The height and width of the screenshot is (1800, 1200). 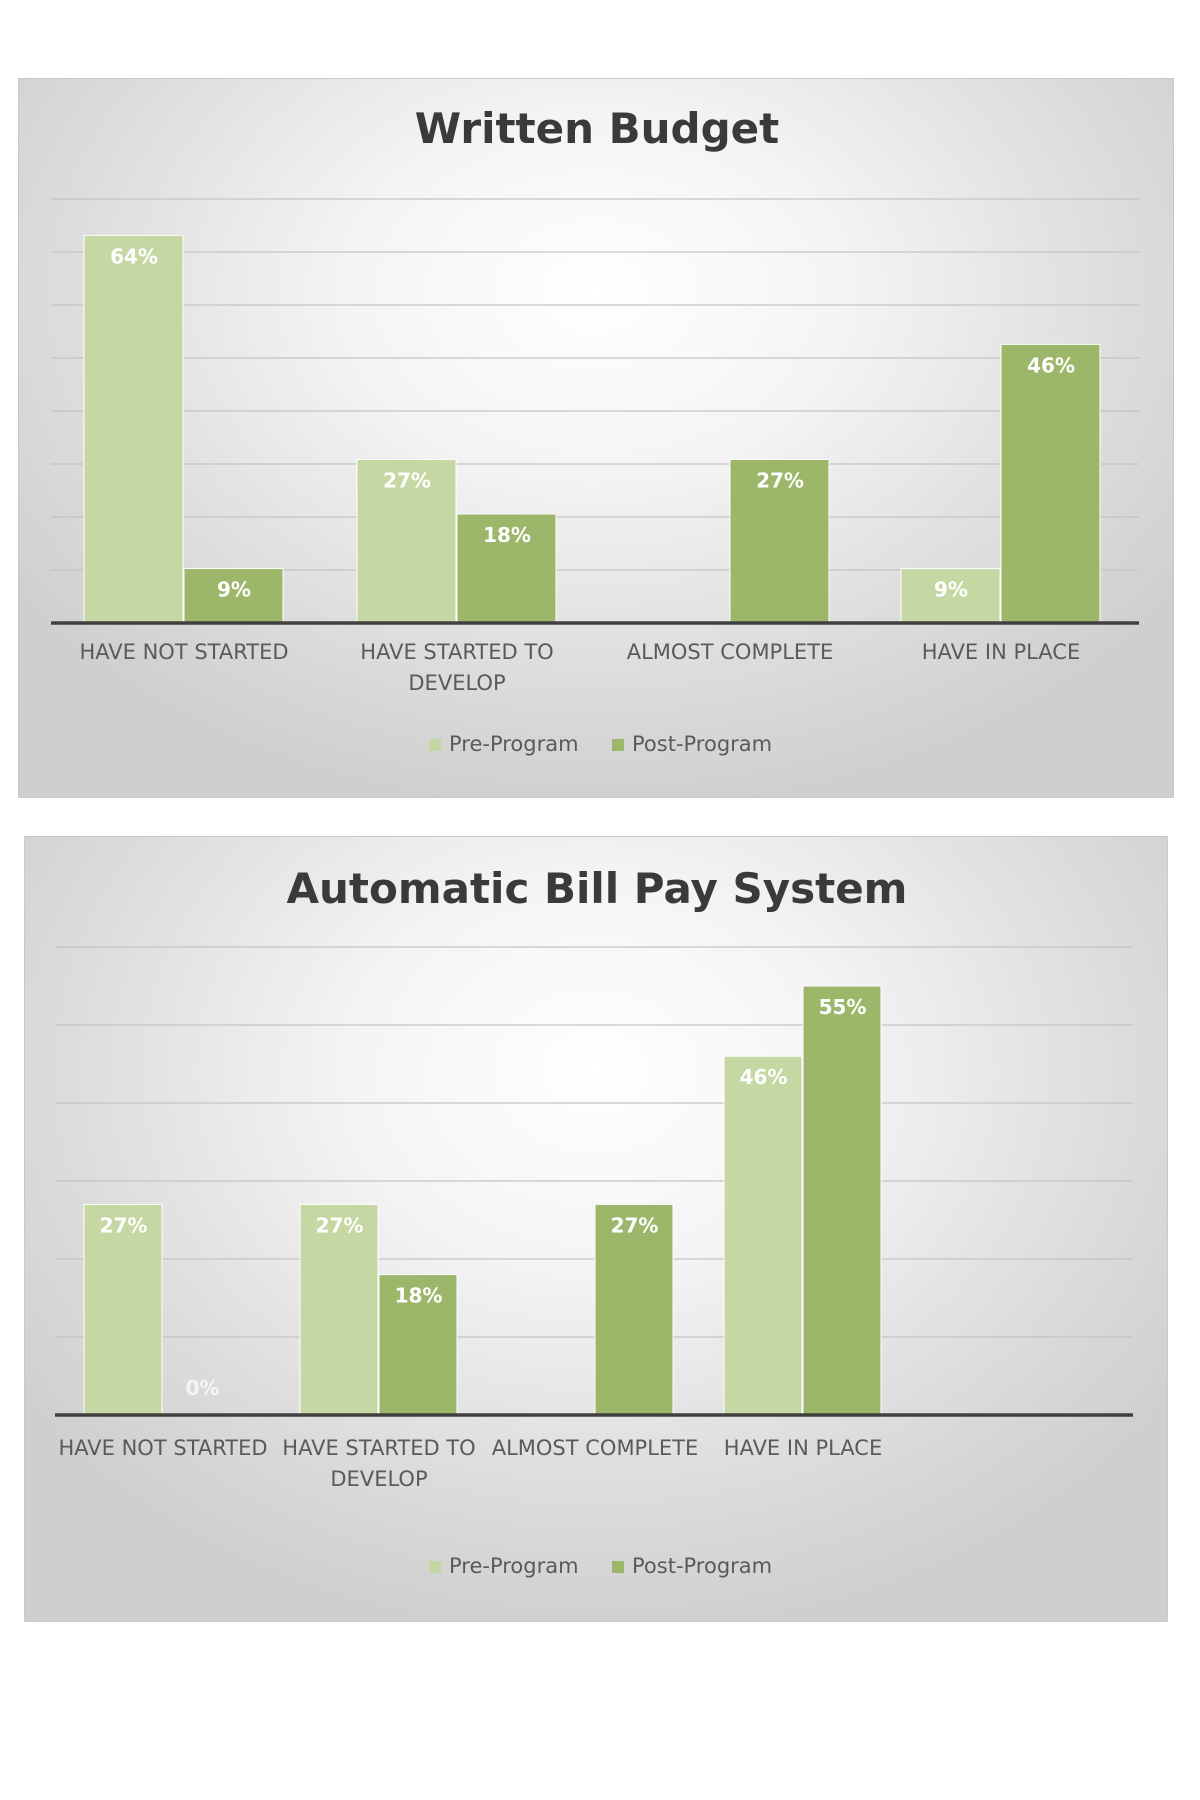 I want to click on data-label: 55%, so click(x=843, y=1007).